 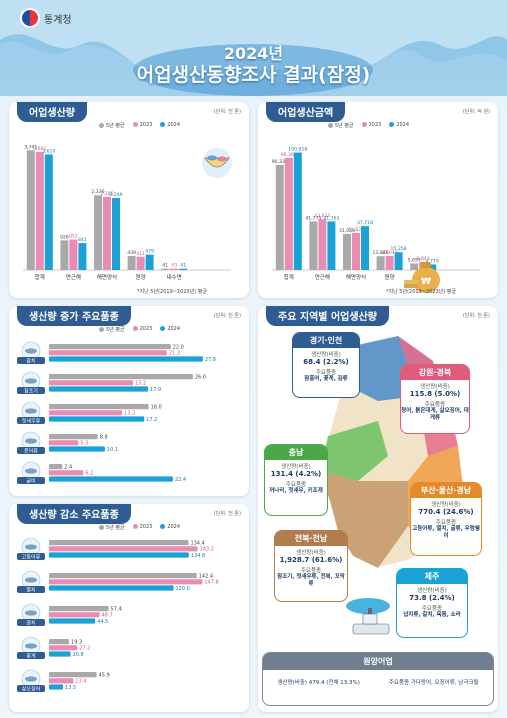 What do you see at coordinates (64, 443) in the screenshot?
I see `bar-문어류-2023` at bounding box center [64, 443].